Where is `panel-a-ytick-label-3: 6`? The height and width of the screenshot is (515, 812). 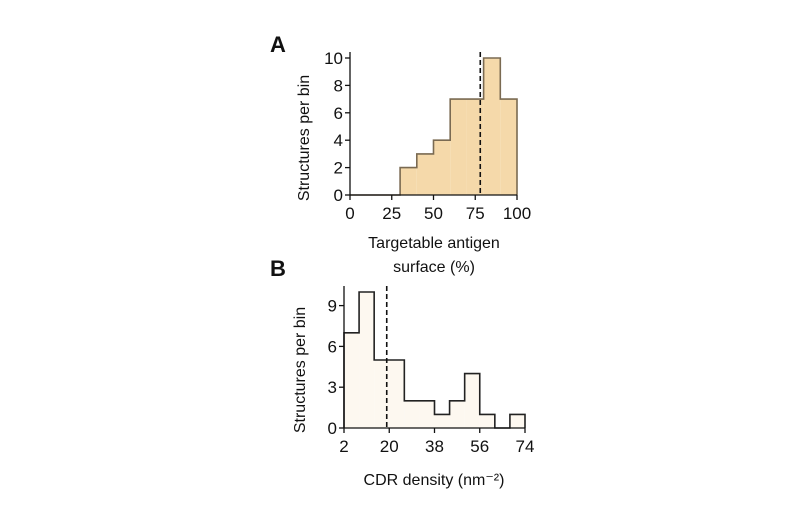
panel-a-ytick-label-3: 6 is located at coordinates (338, 113).